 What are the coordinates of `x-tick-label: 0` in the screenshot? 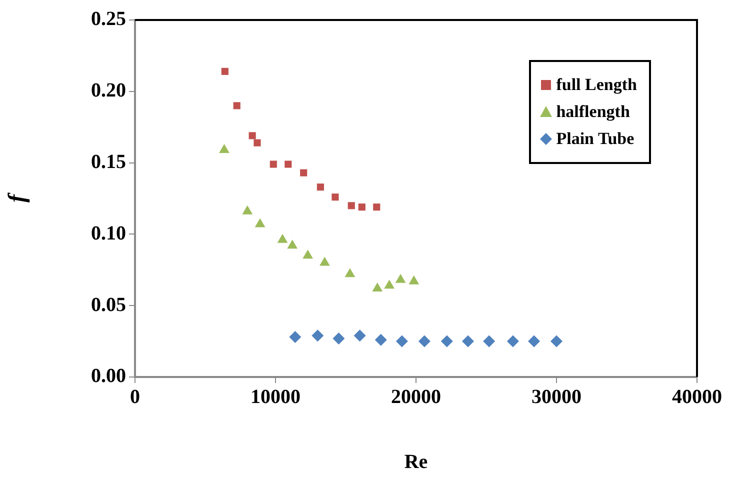 It's located at (135, 397).